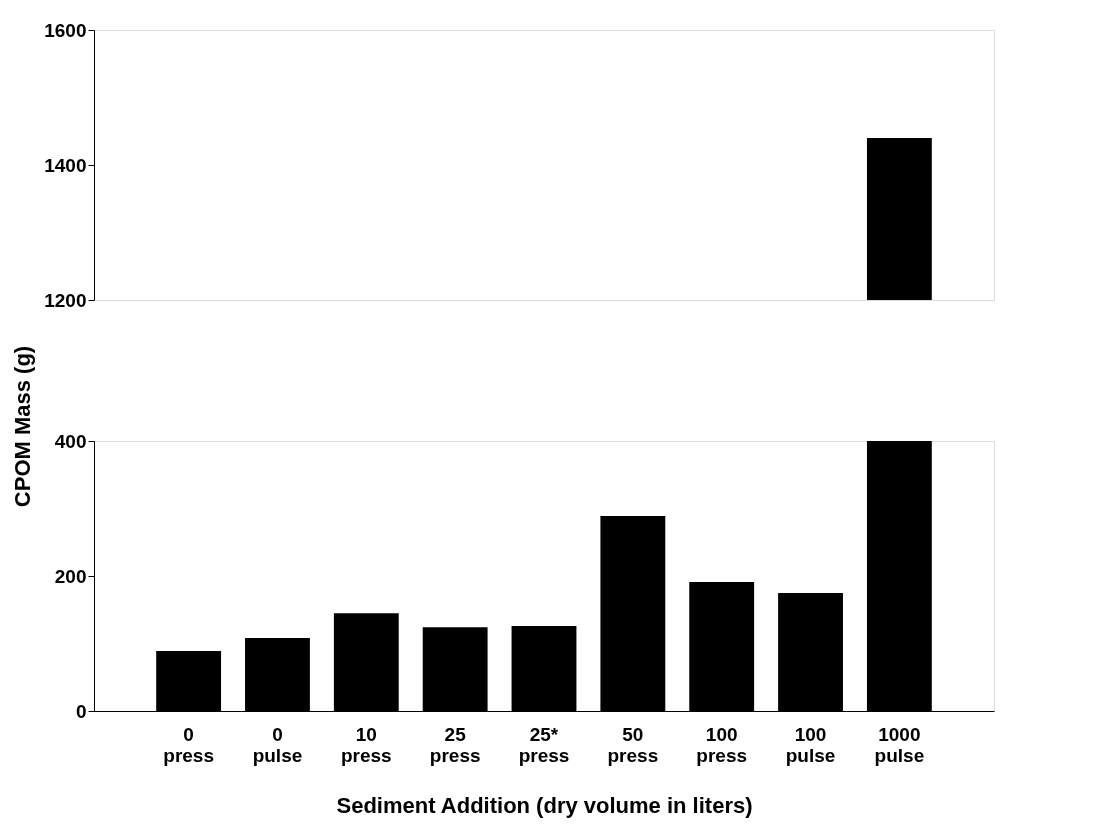 The height and width of the screenshot is (827, 1117). I want to click on x-tick-label: 0 press, so click(188, 744).